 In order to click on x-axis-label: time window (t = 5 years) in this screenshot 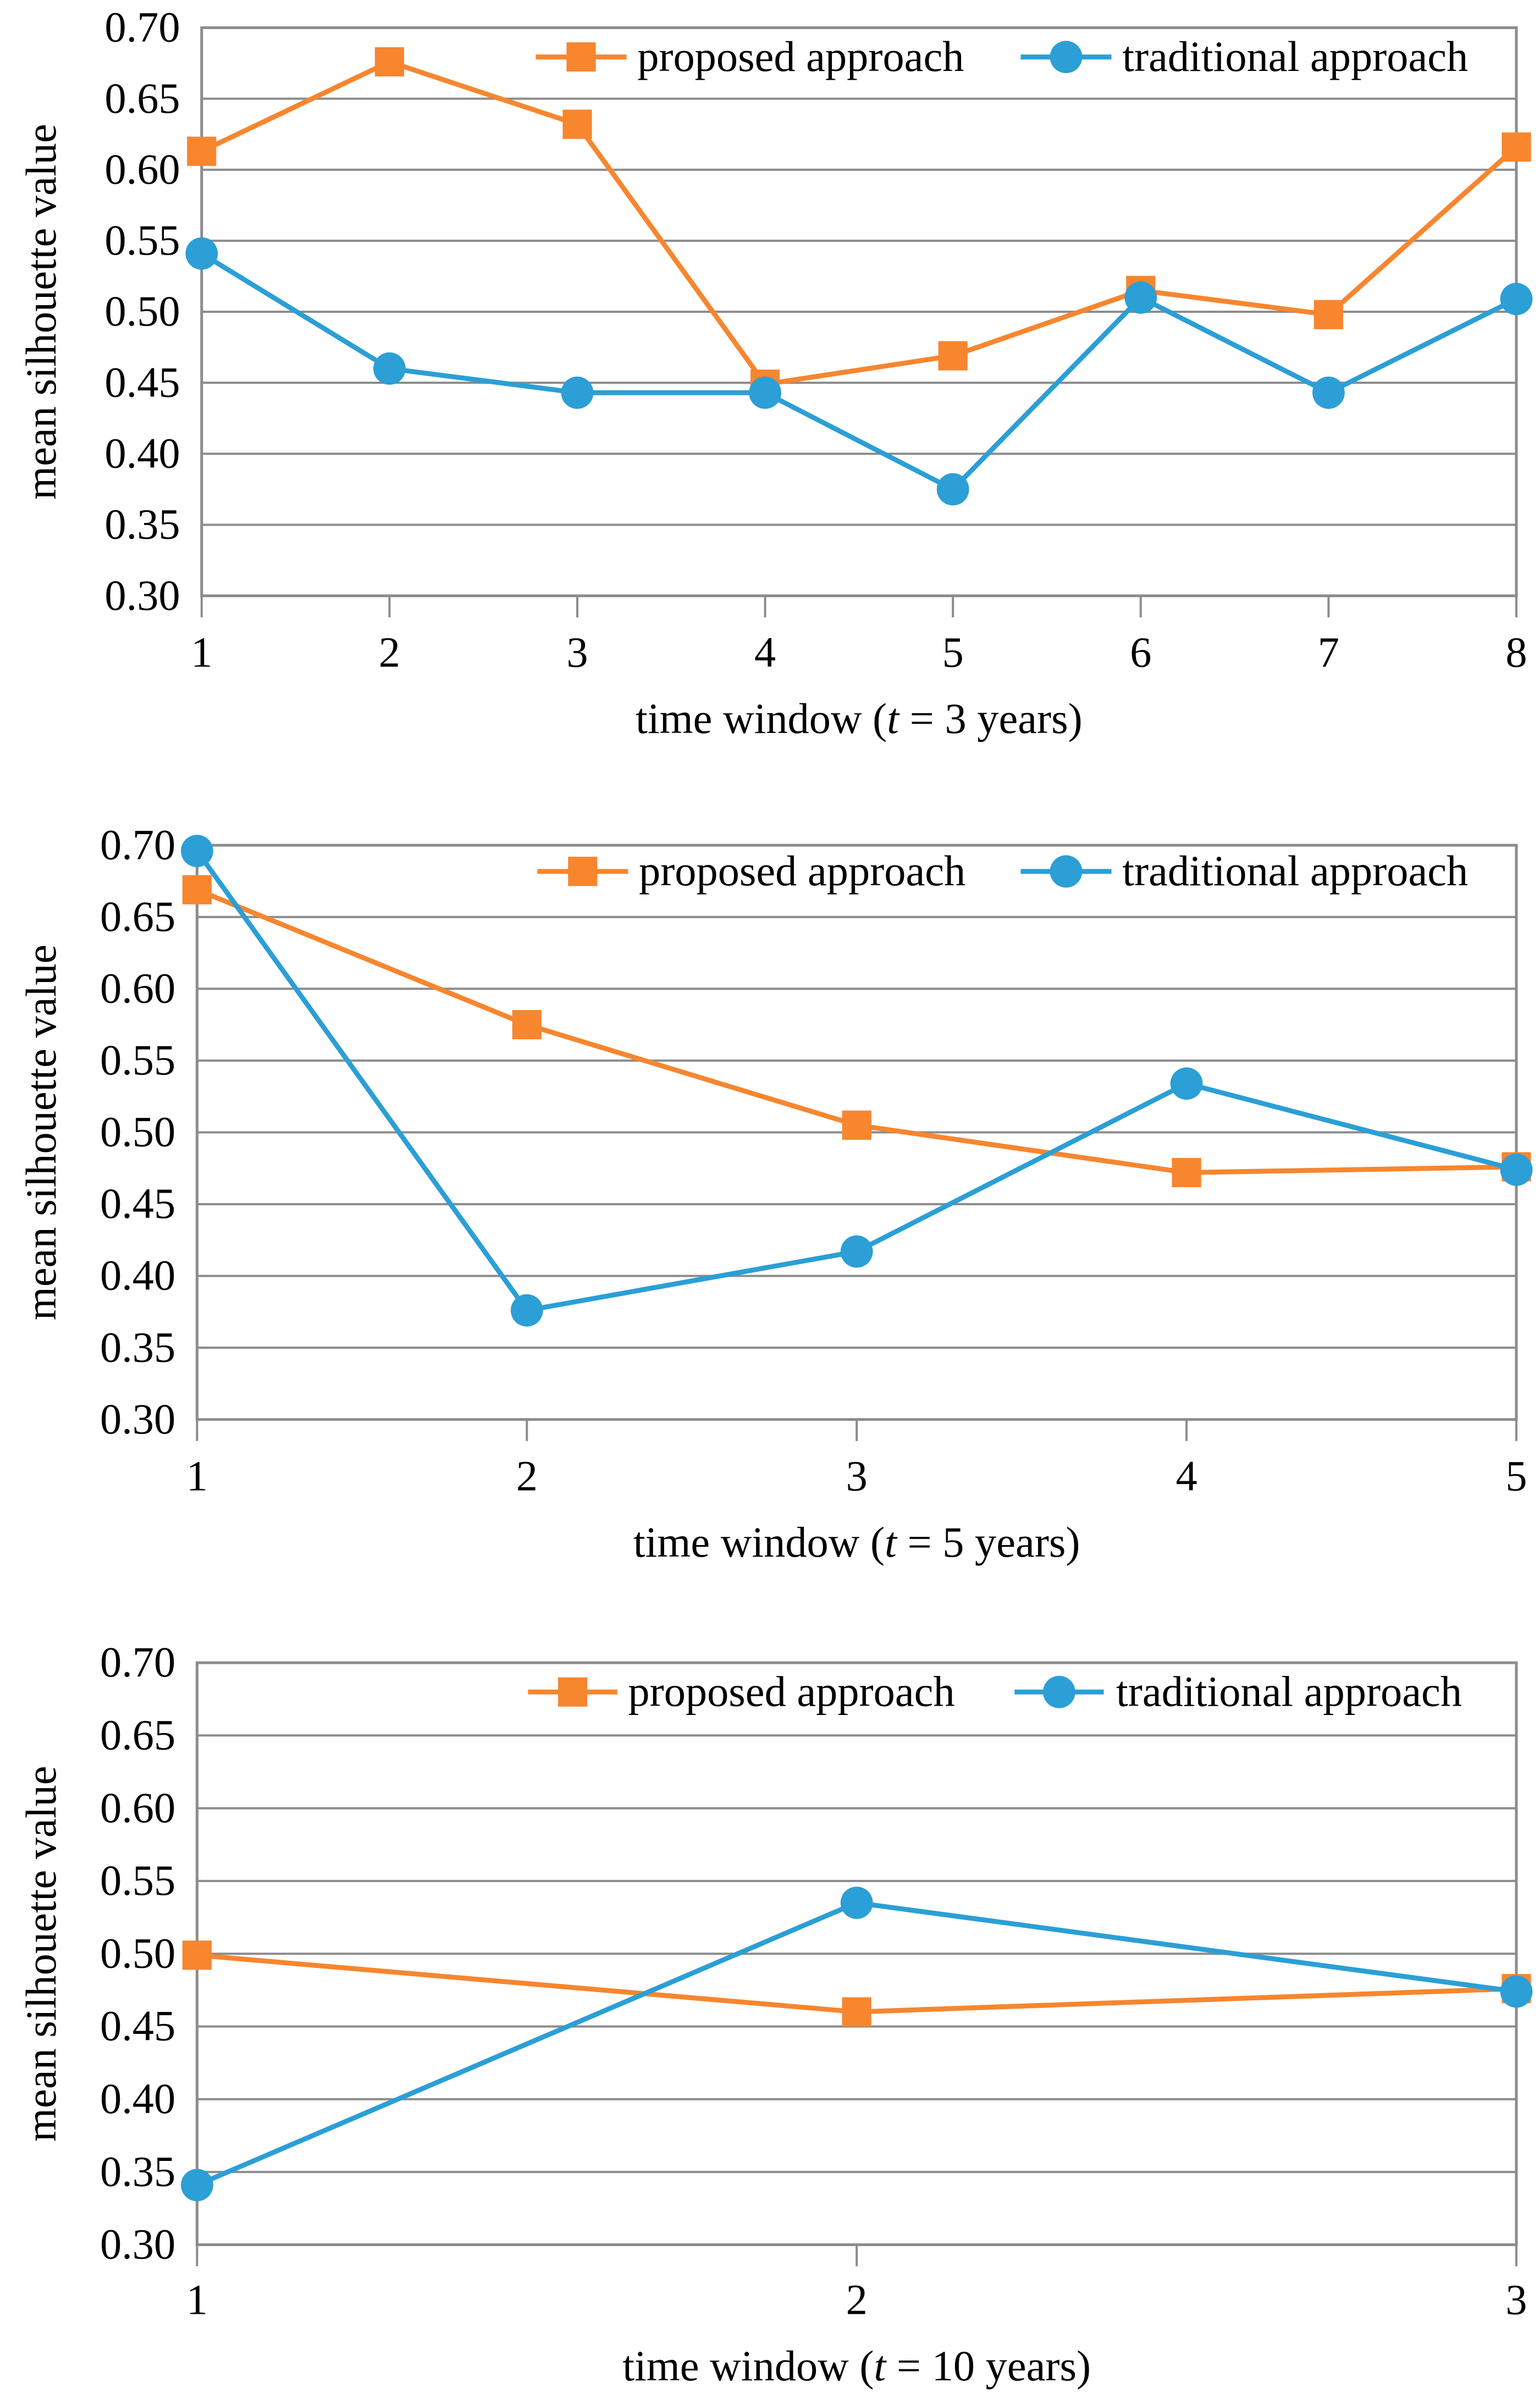, I will do `click(856, 1542)`.